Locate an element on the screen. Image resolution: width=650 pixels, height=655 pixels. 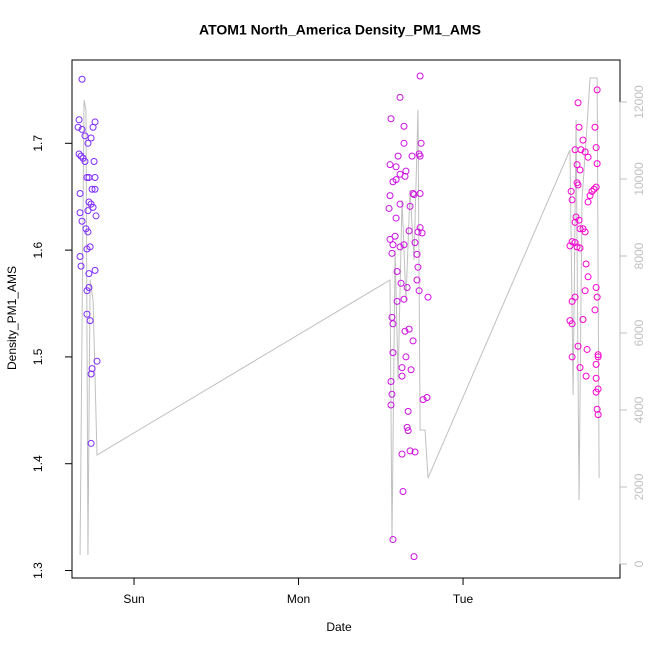
y-tick-label: 1.5 is located at coordinates (38, 356).